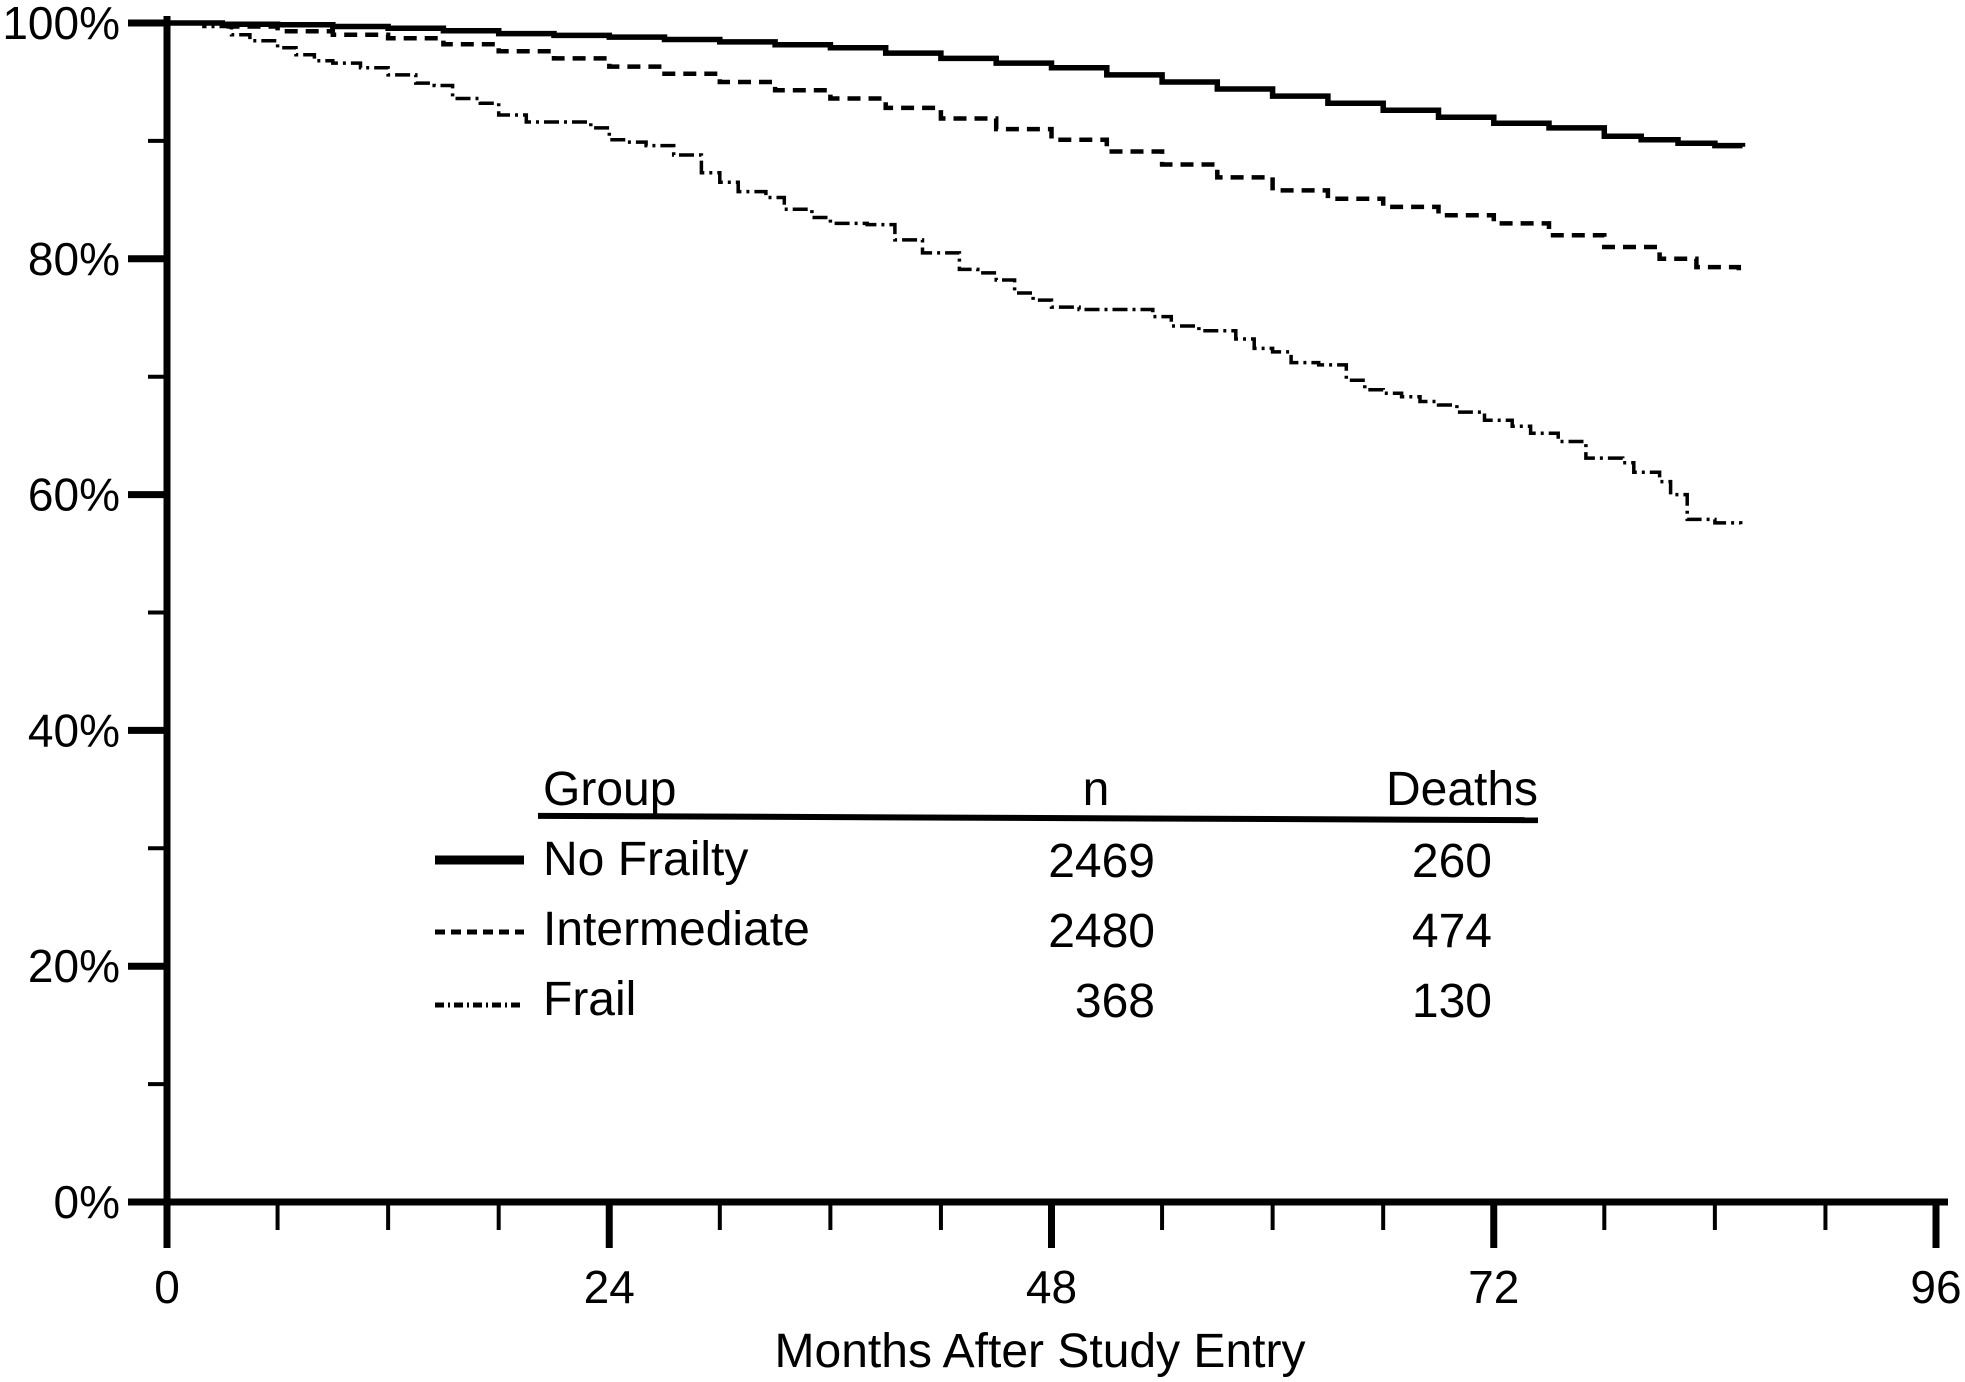 Image resolution: width=1965 pixels, height=1382 pixels. I want to click on x-tick-label: 96, so click(1935, 1287).